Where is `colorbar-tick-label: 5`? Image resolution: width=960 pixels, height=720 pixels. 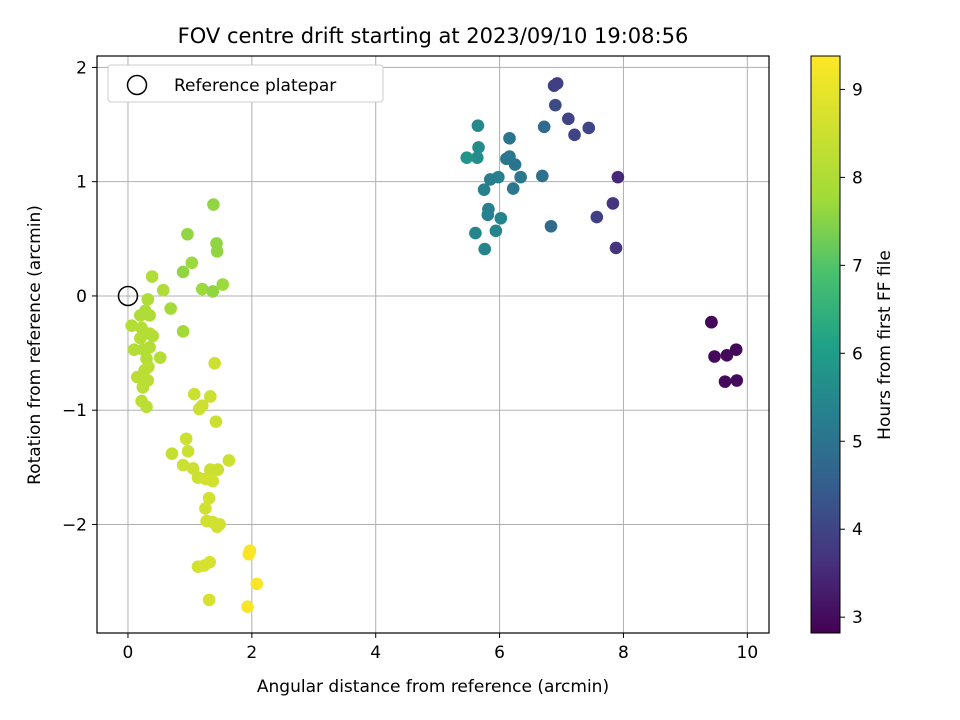
colorbar-tick-label: 5 is located at coordinates (857, 442).